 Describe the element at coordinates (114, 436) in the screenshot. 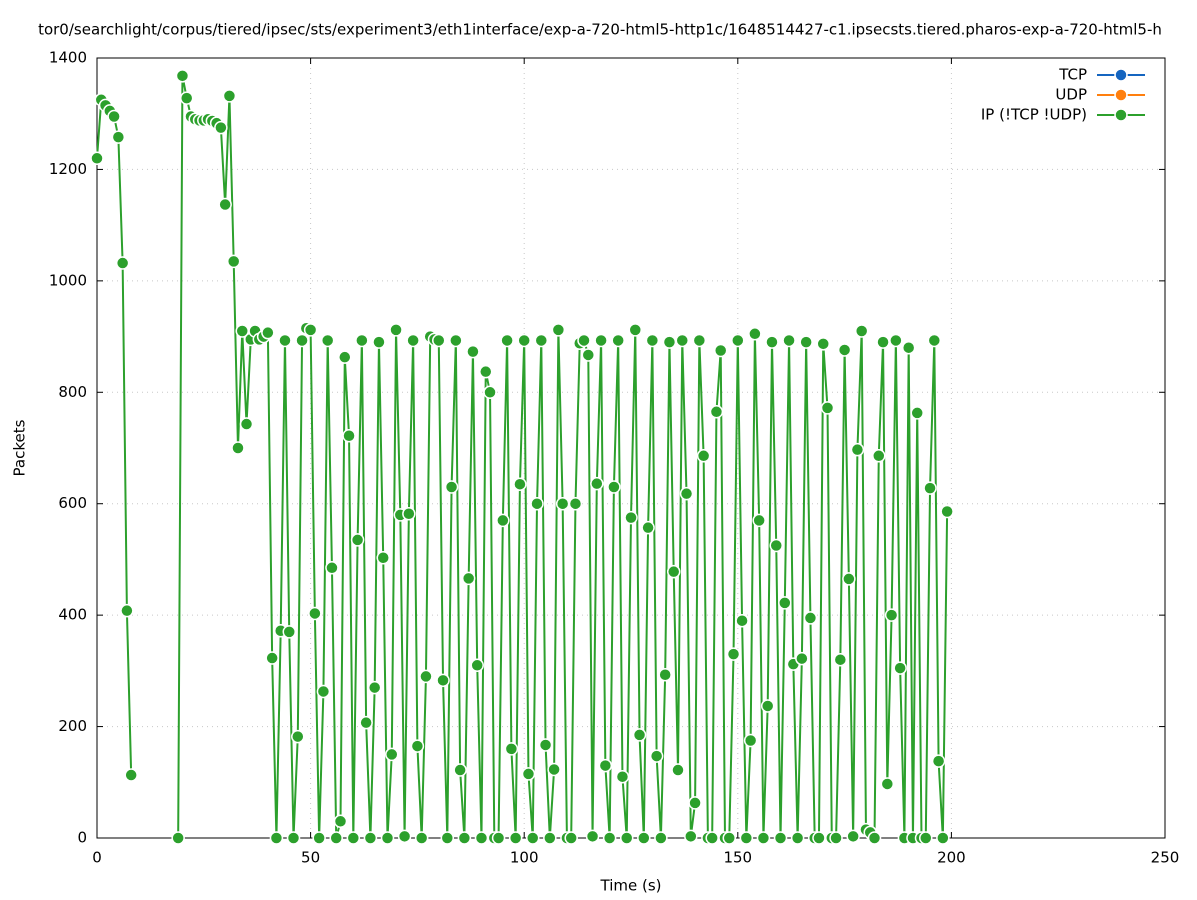

I see `series-line` at that location.